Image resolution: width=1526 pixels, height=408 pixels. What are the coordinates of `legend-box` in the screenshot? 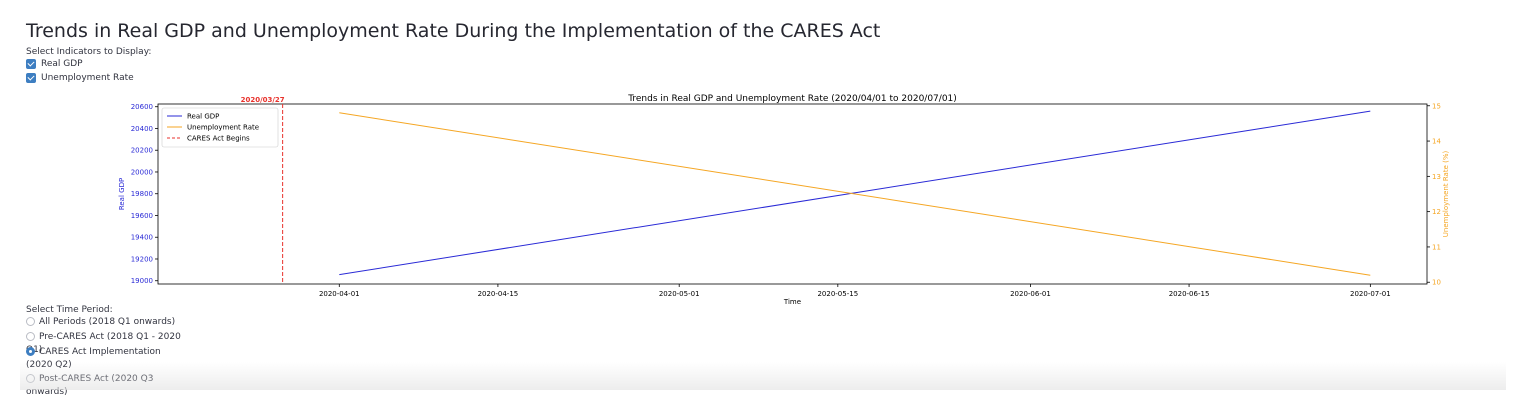 It's located at (220, 127).